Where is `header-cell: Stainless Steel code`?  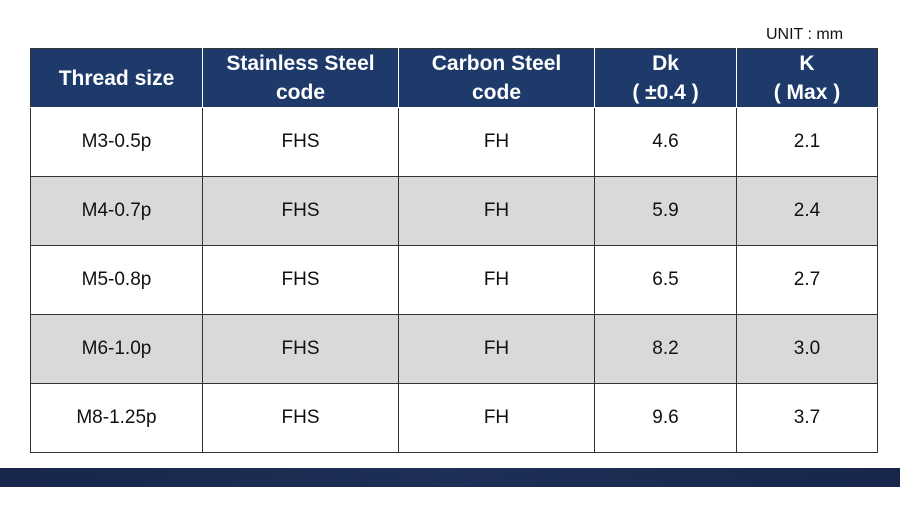
header-cell: Stainless Steel code is located at coordinates (300, 78).